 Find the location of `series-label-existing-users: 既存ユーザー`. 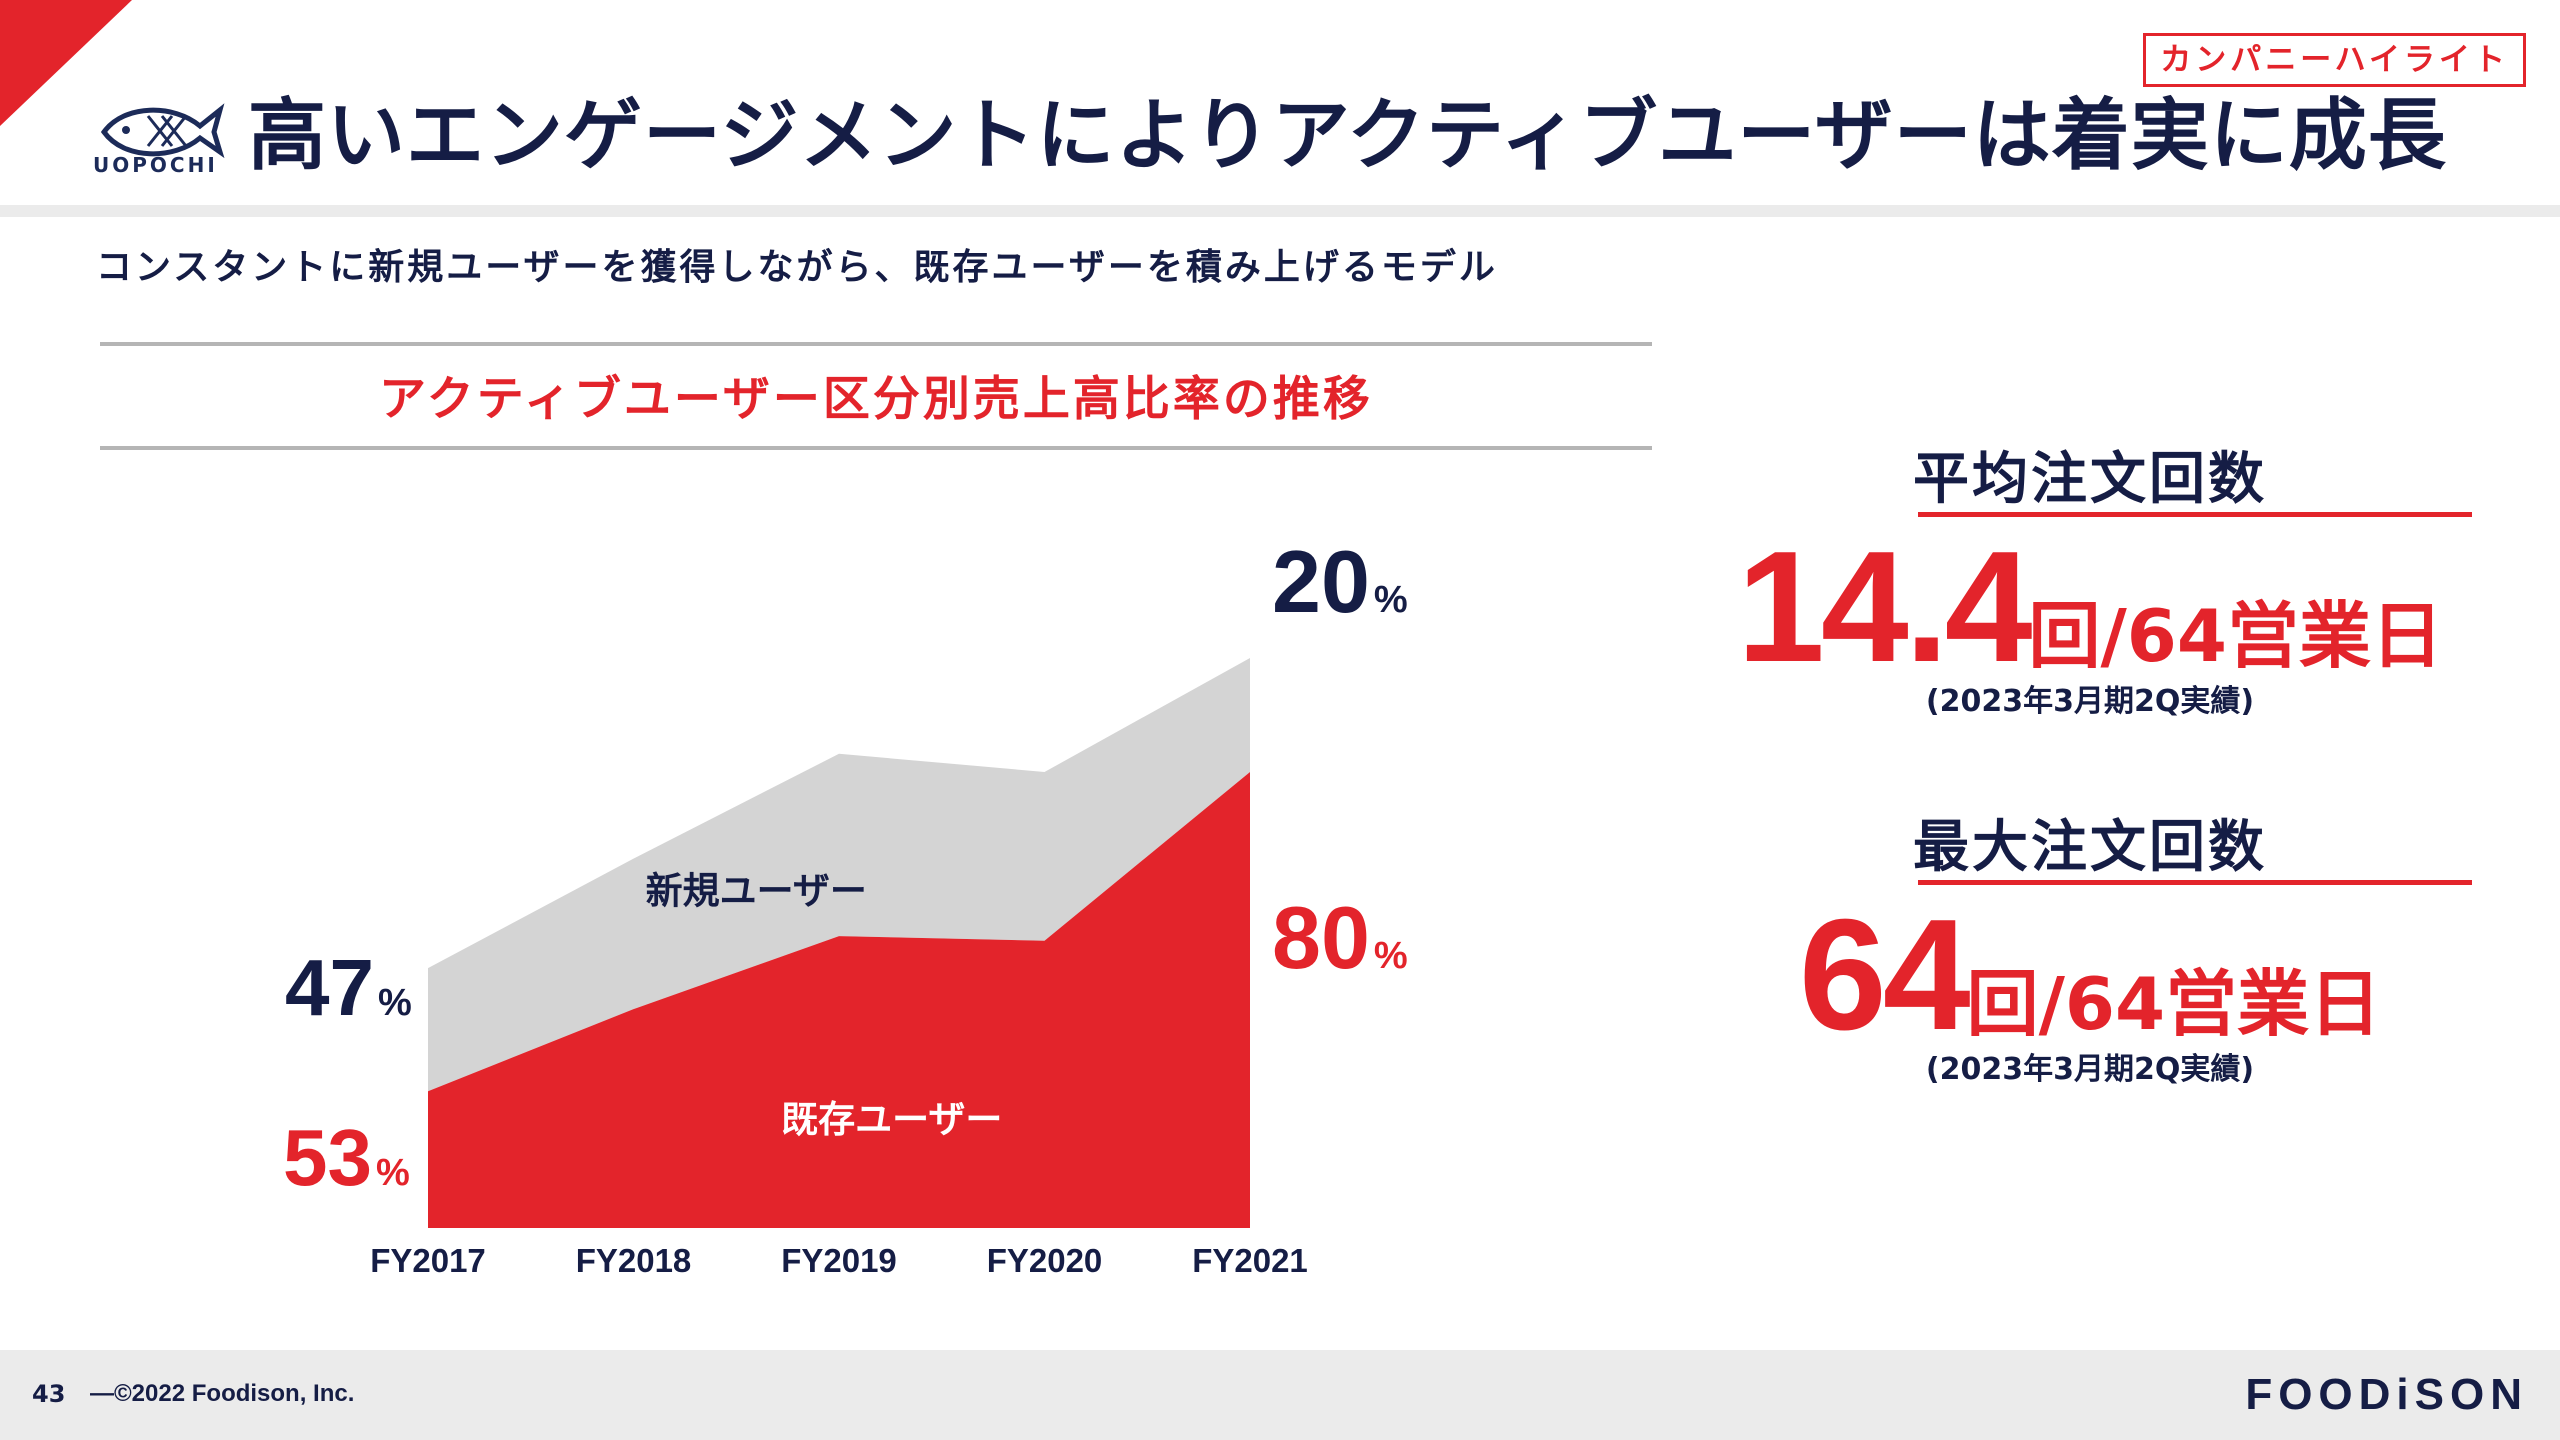

series-label-existing-users: 既存ユーザー is located at coordinates (891, 1119).